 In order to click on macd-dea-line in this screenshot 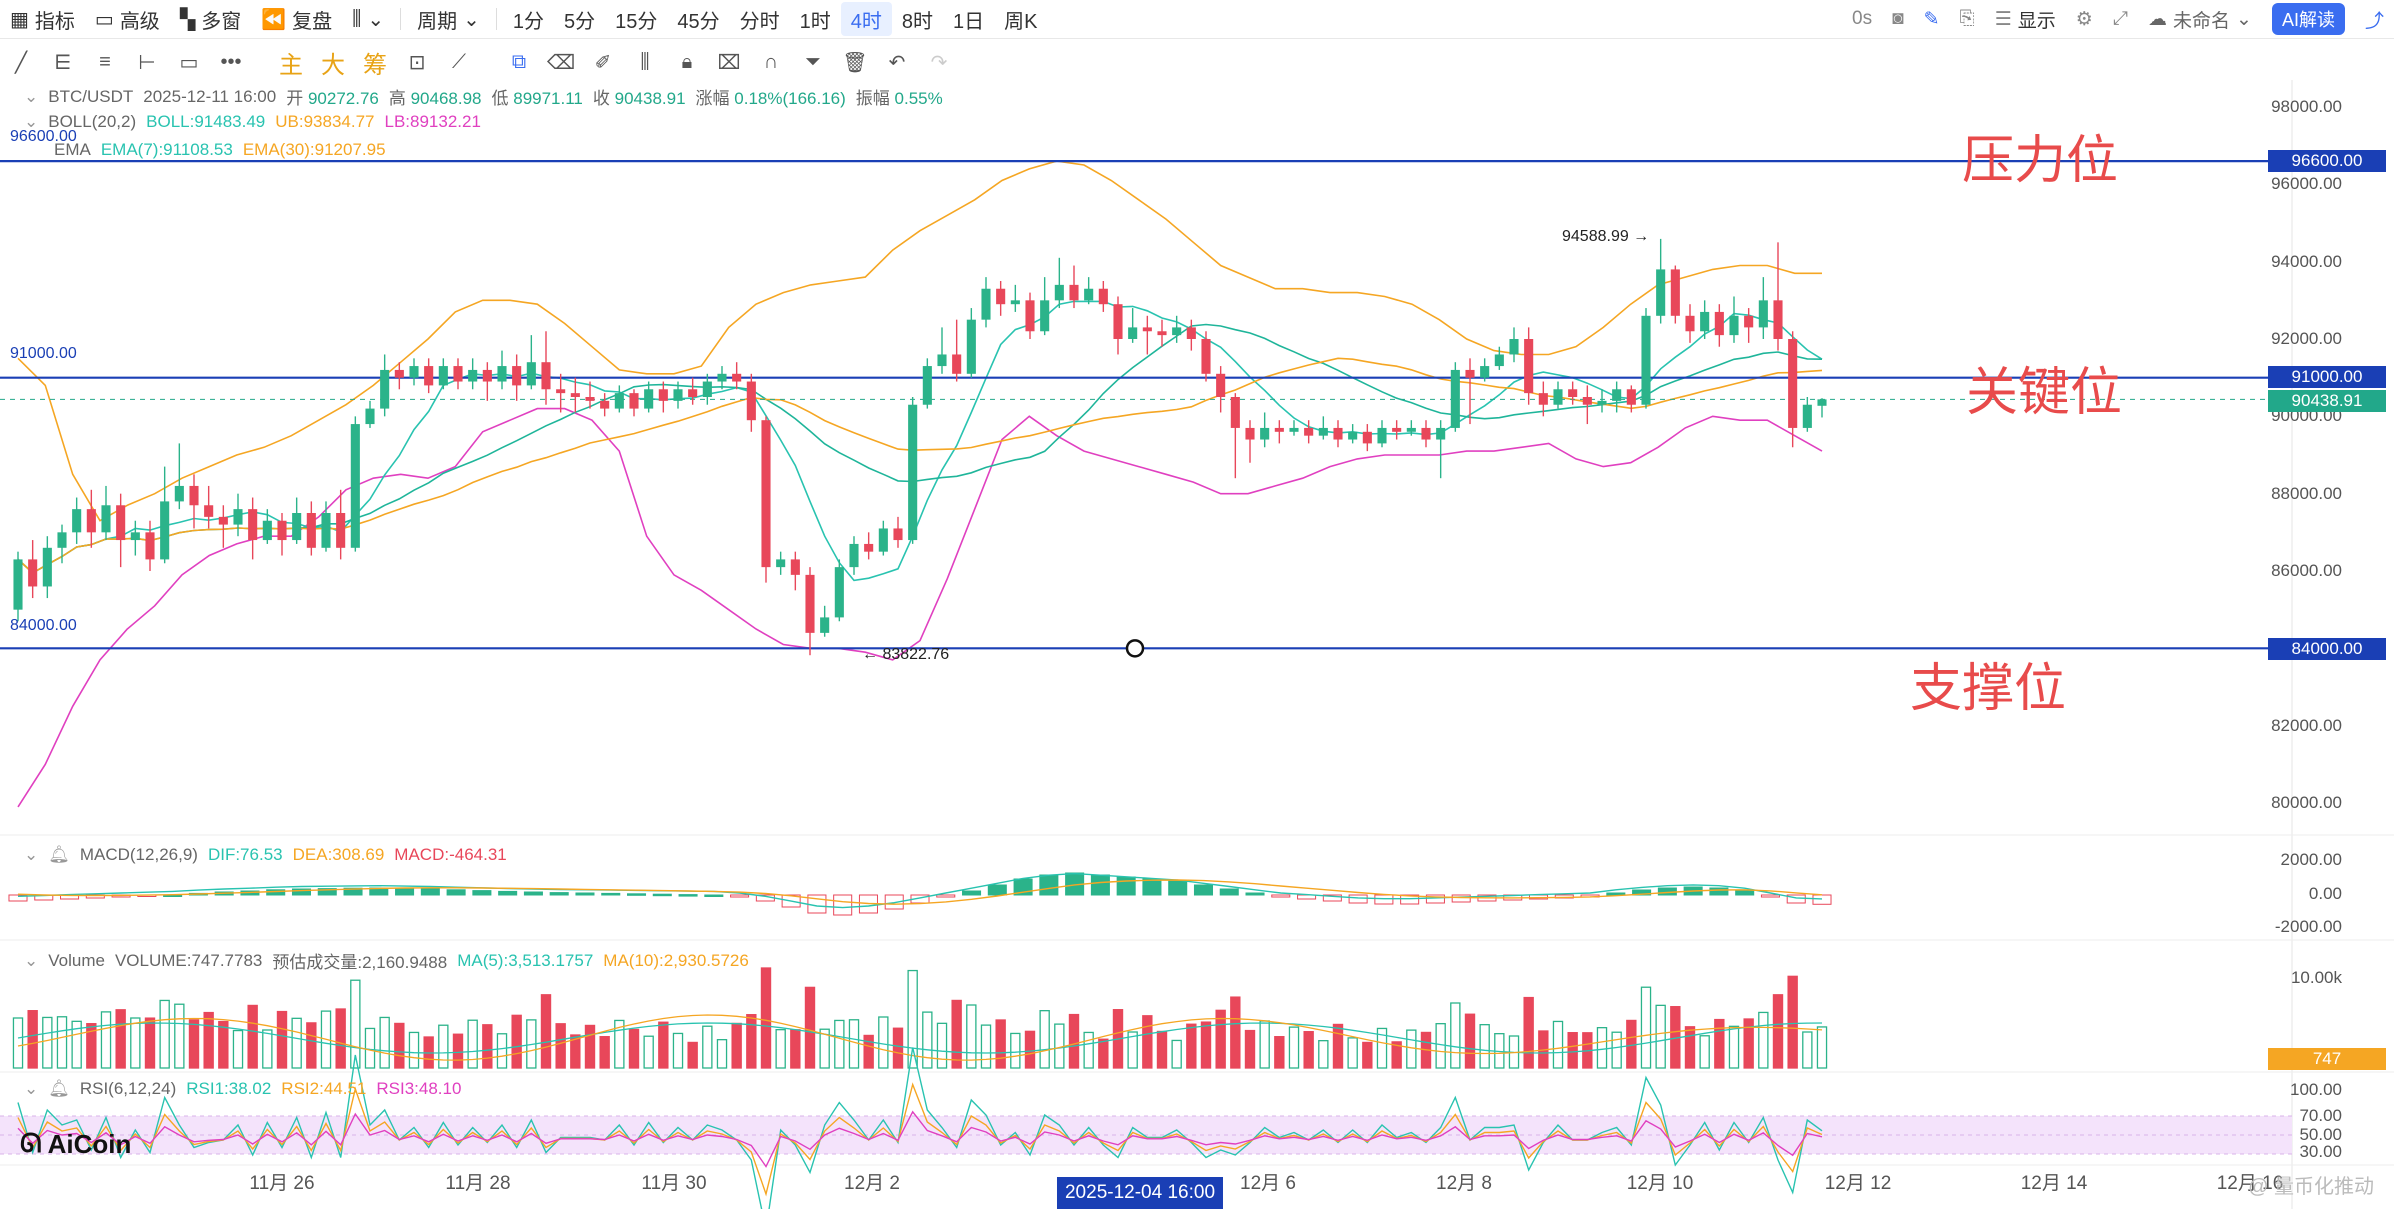, I will do `click(920, 892)`.